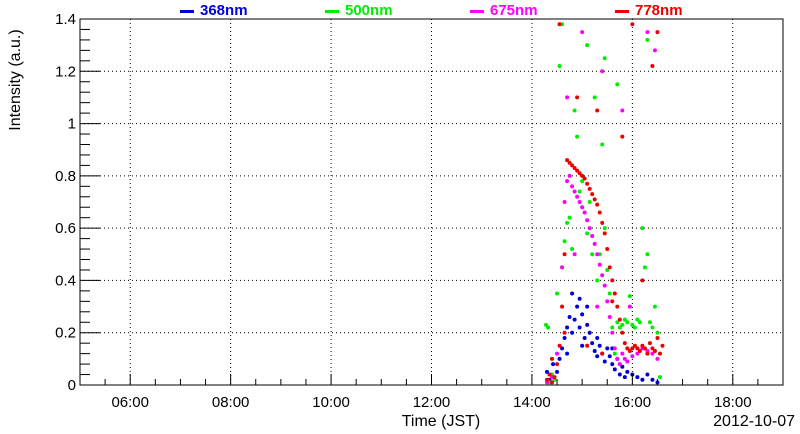  What do you see at coordinates (432, 402) in the screenshot?
I see `x-tick-label: 12:00` at bounding box center [432, 402].